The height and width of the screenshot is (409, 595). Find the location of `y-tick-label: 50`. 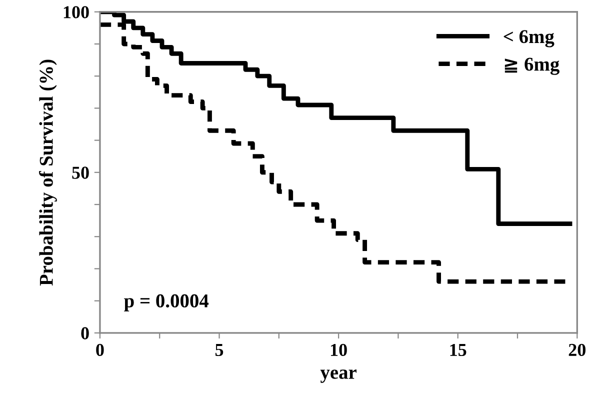

y-tick-label: 50 is located at coordinates (80, 172).